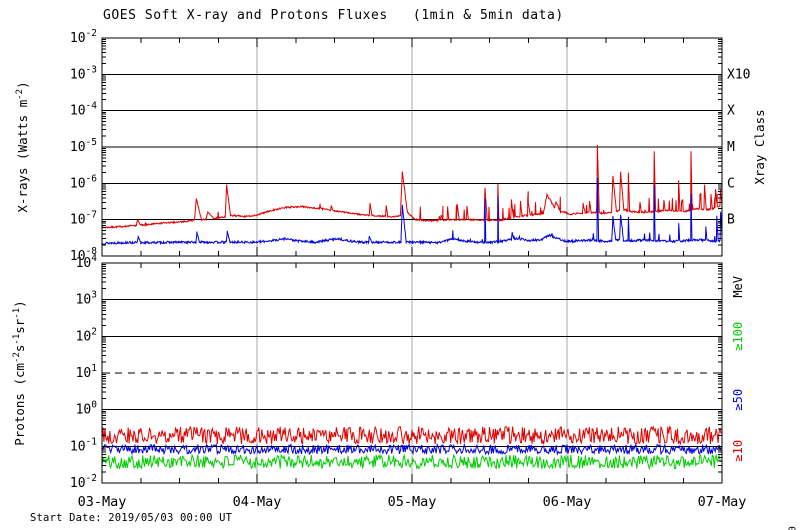  Describe the element at coordinates (87, 262) in the screenshot. I see `y-tick-label: 10⁴` at that location.